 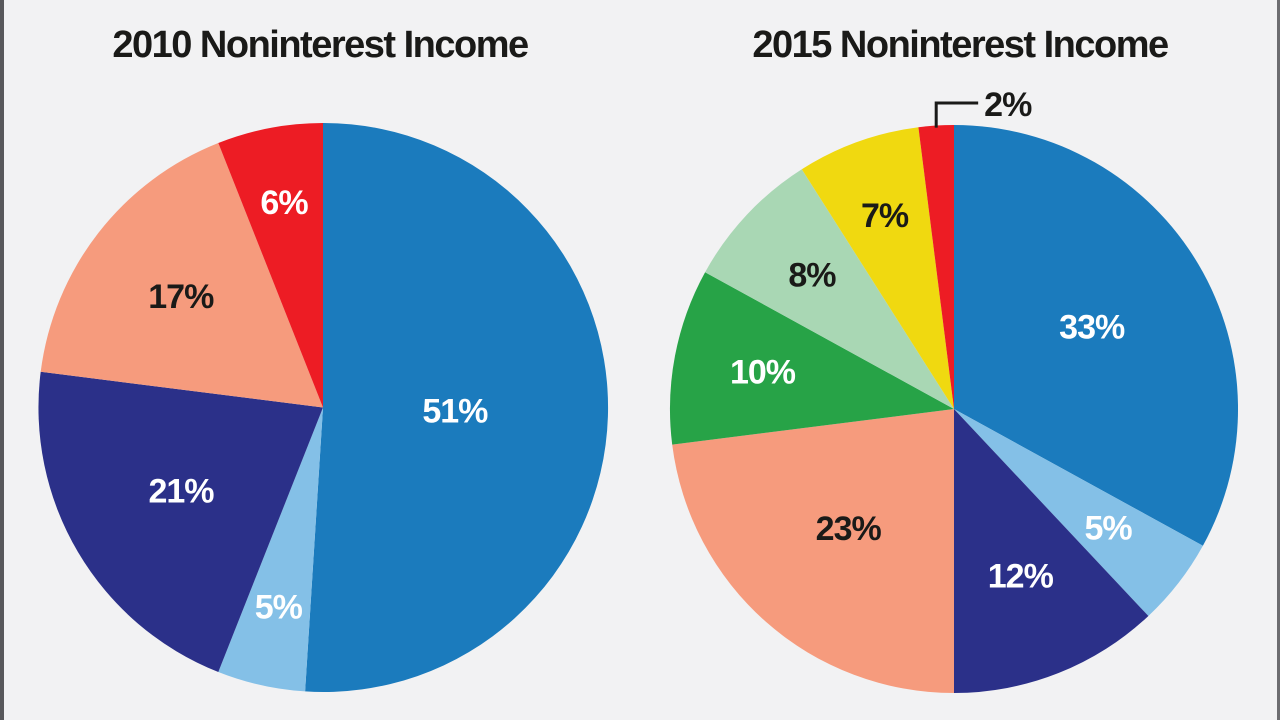 I want to click on slice-label-6pct: 6%, so click(x=284, y=203).